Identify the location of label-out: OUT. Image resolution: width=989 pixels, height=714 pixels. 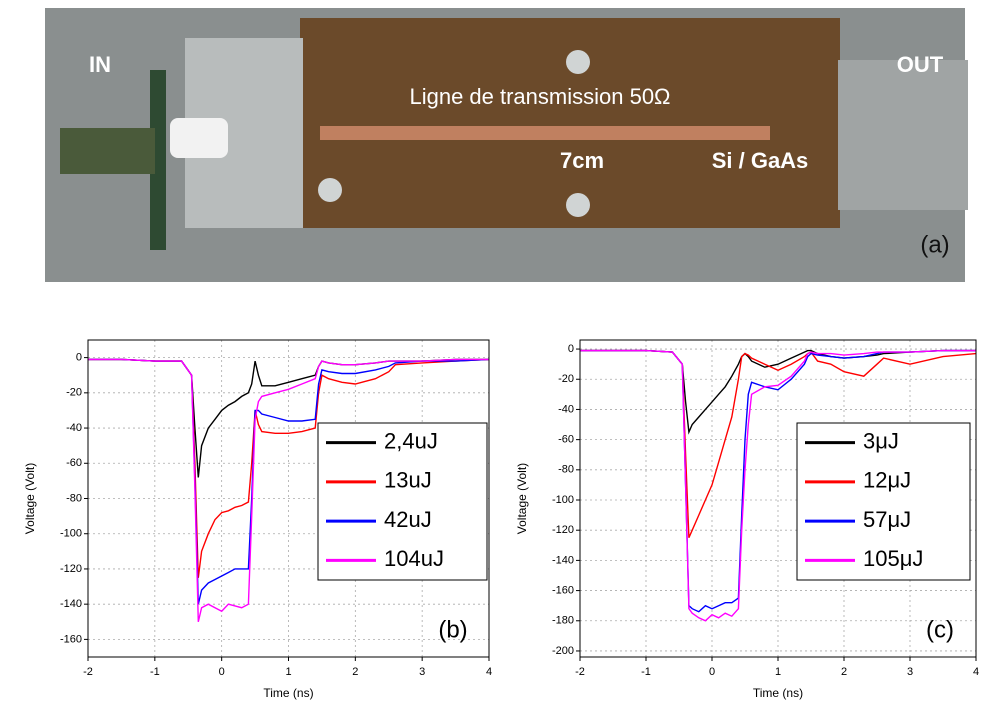
(920, 64).